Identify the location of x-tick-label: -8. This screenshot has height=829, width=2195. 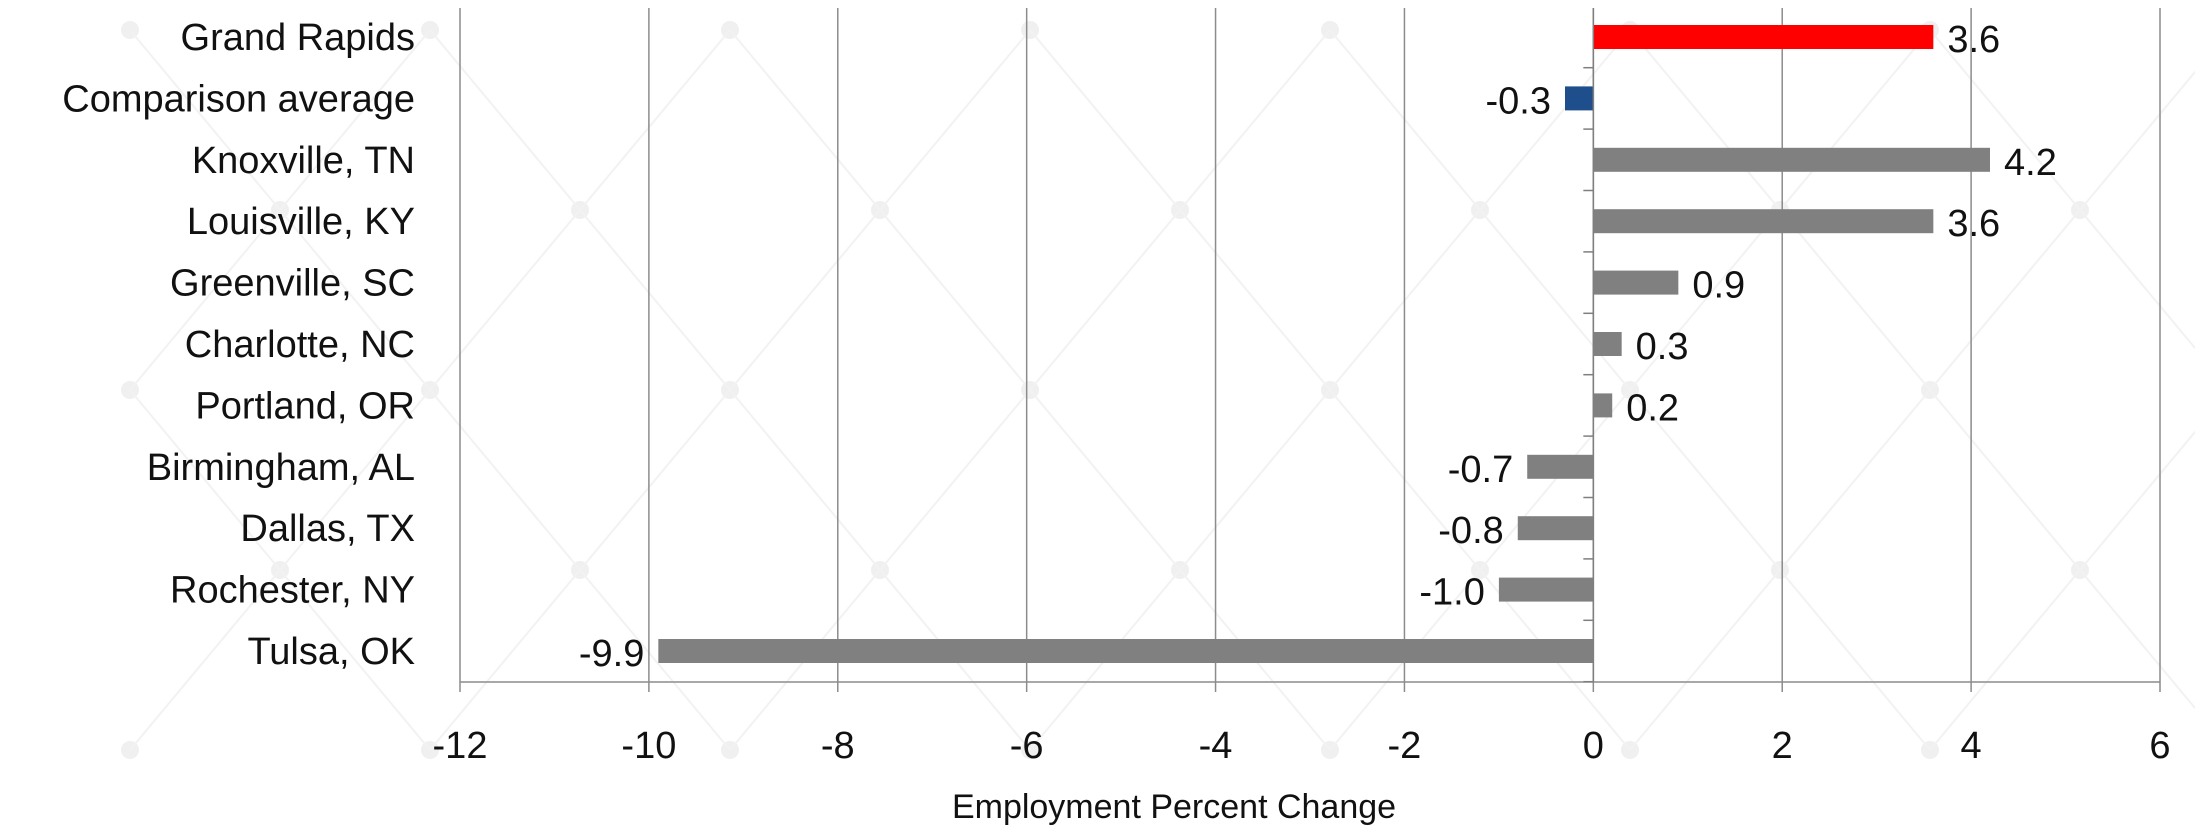
(838, 746).